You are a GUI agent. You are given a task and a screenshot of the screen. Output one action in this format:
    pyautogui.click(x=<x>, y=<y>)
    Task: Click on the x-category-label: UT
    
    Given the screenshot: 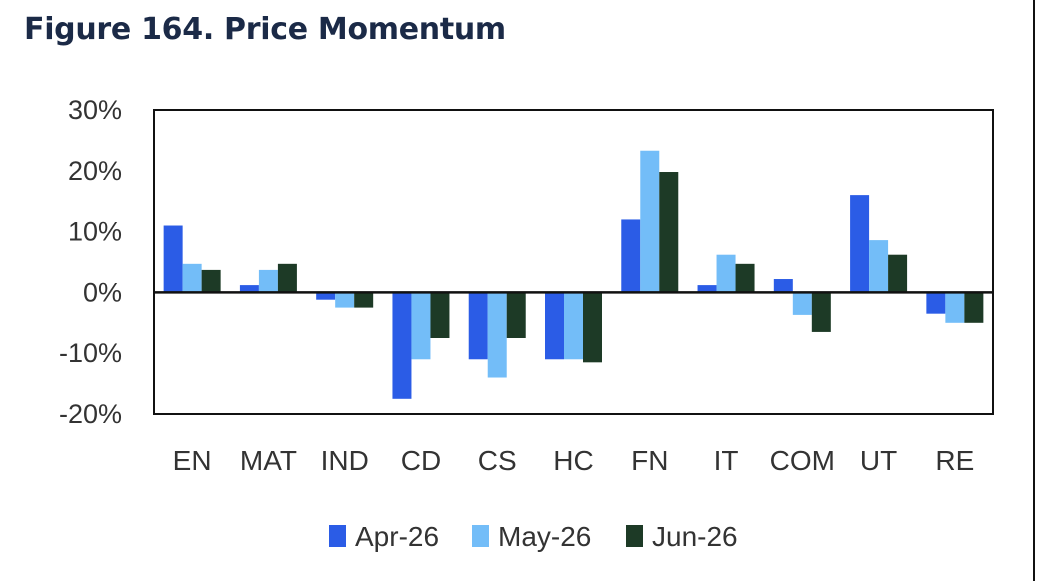 What is the action you would take?
    pyautogui.click(x=878, y=460)
    